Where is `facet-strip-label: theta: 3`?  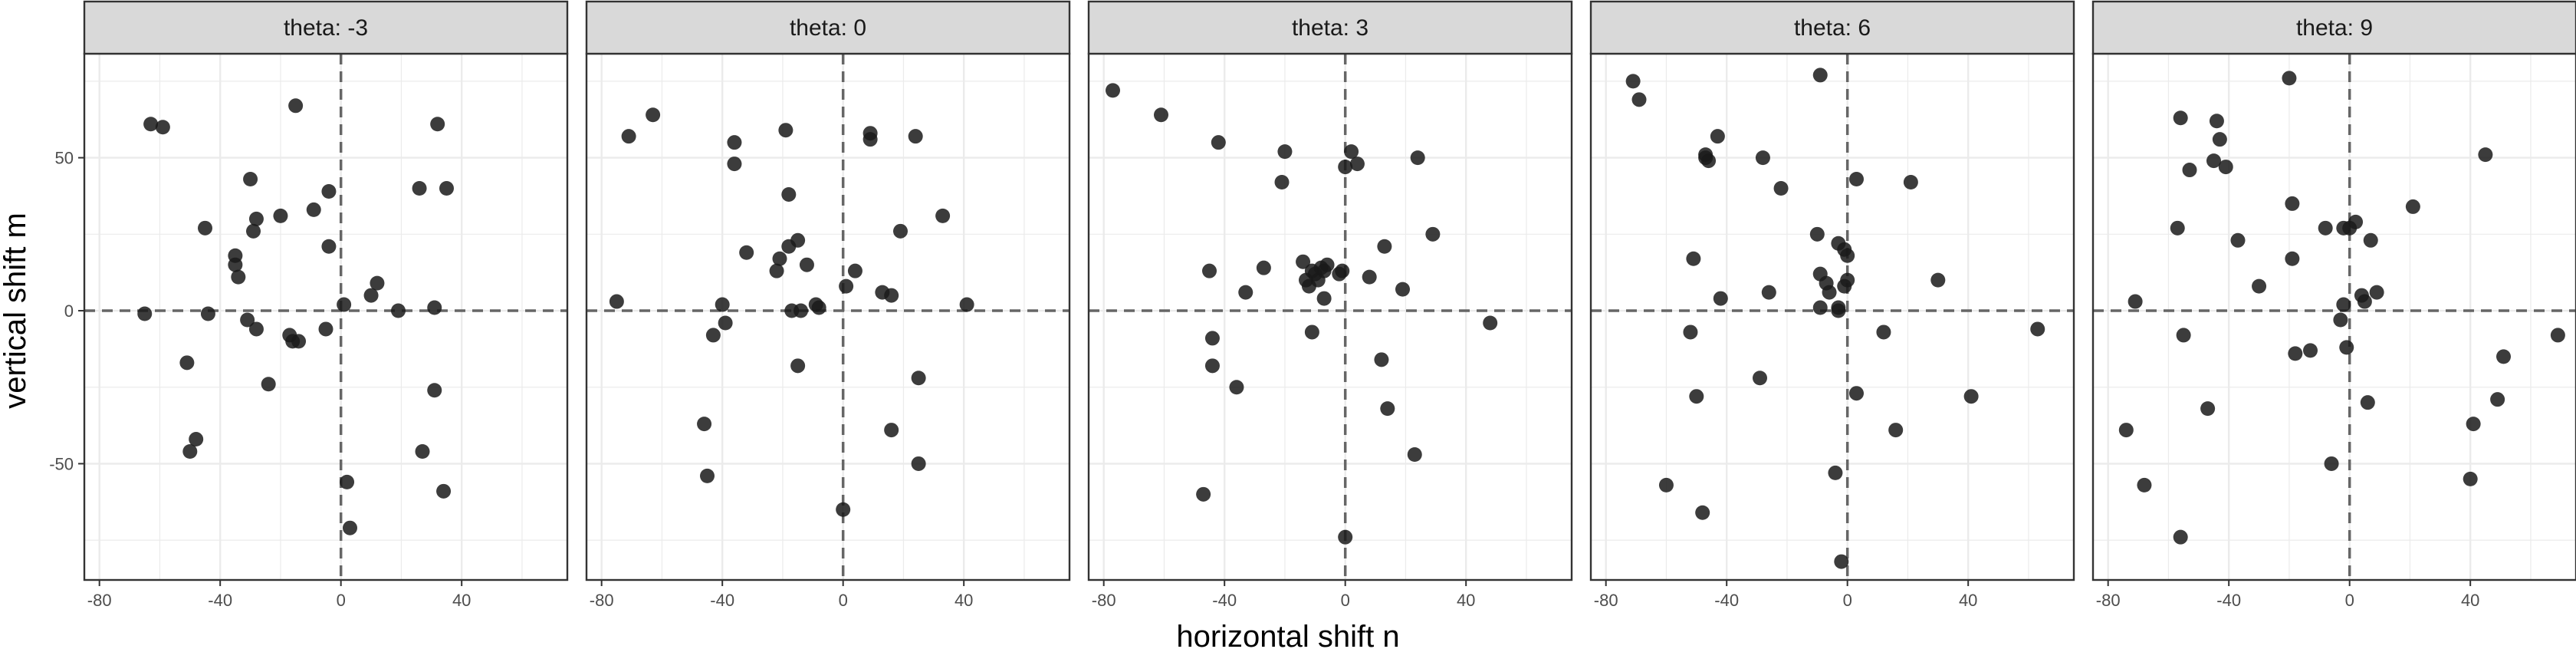
facet-strip-label: theta: 3 is located at coordinates (1330, 28).